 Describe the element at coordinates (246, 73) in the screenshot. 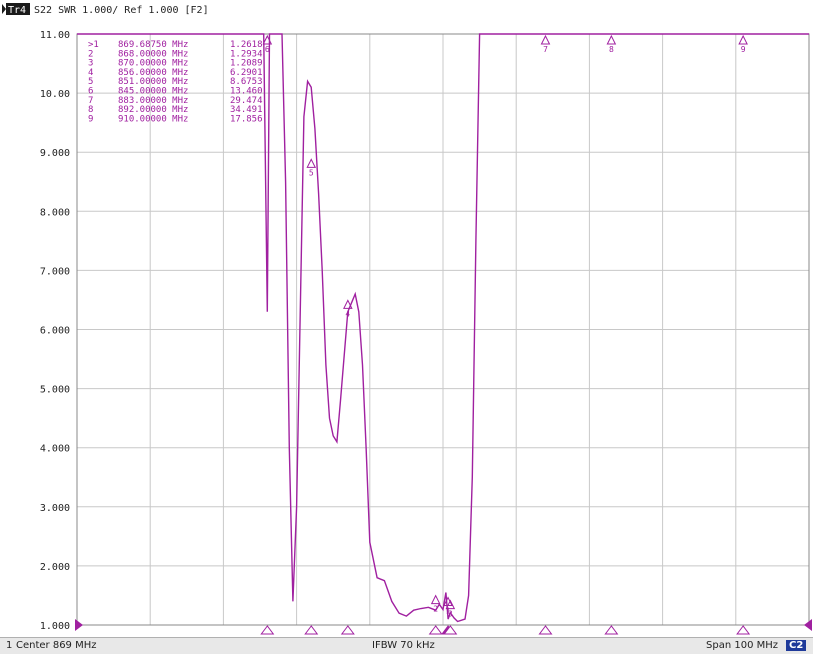

I see `marker-table-value: 6.2901` at that location.